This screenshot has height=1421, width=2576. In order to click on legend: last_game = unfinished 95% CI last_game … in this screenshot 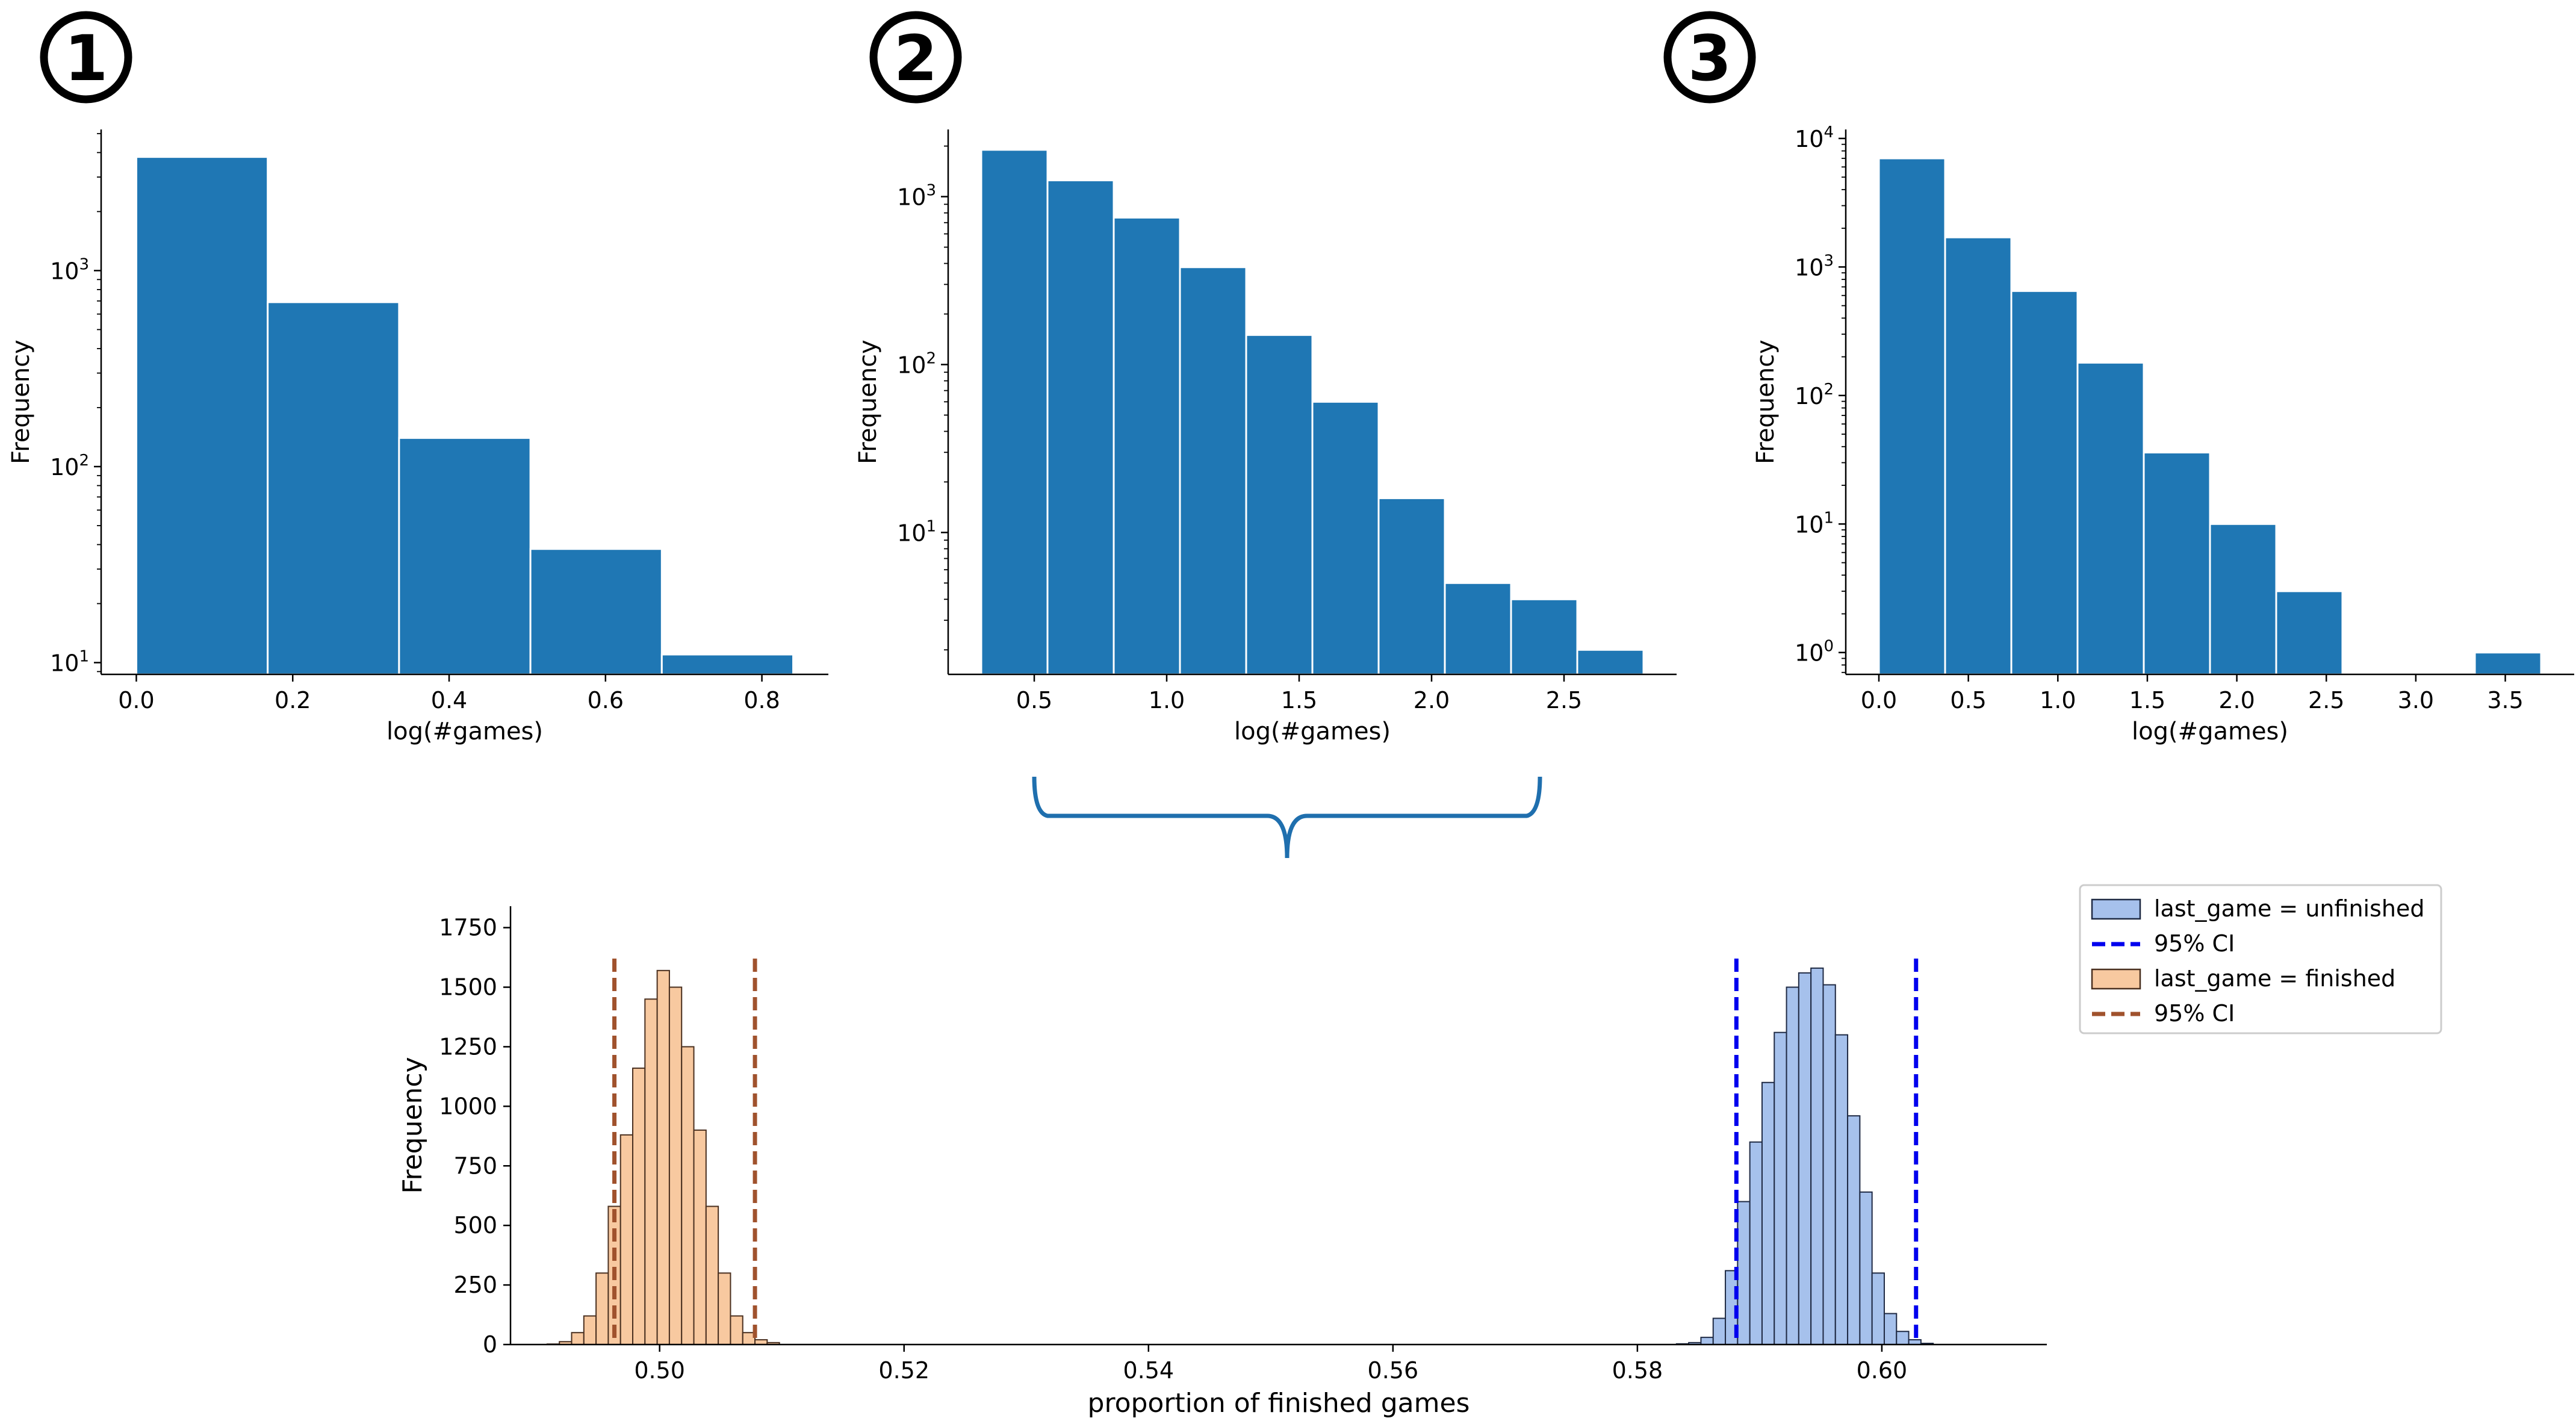, I will do `click(2260, 959)`.